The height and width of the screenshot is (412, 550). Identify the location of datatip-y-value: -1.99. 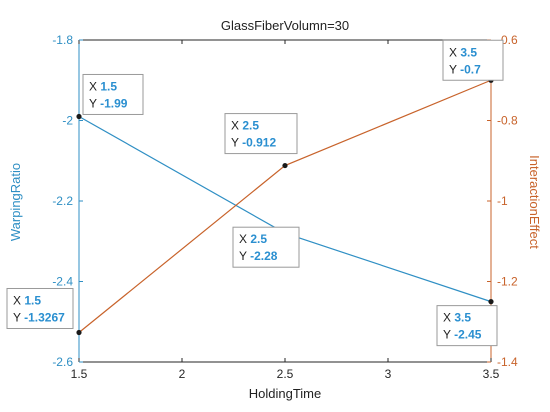
(114, 103).